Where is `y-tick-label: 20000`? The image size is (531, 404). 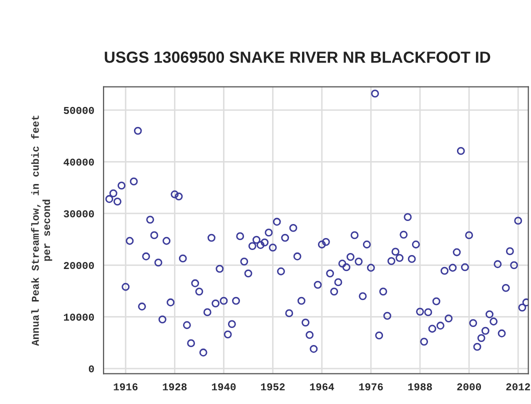
y-tick-label: 20000 is located at coordinates (79, 266).